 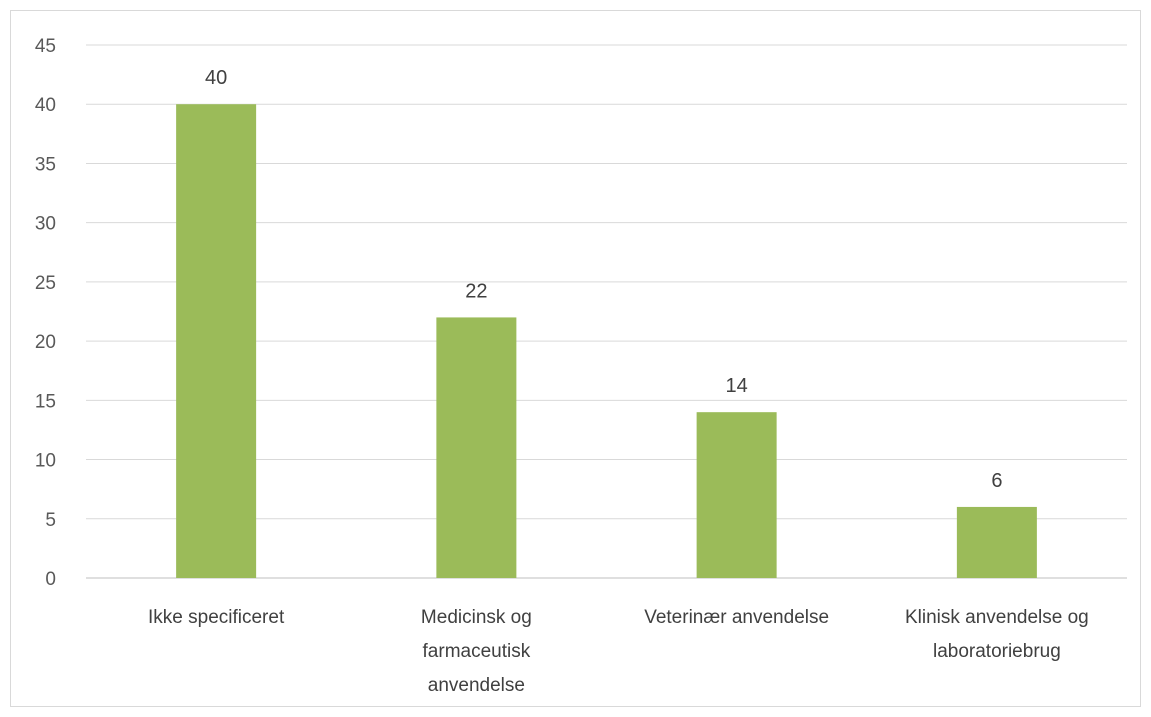 I want to click on x-category-label: Veterinær anvendelse, so click(x=736, y=617).